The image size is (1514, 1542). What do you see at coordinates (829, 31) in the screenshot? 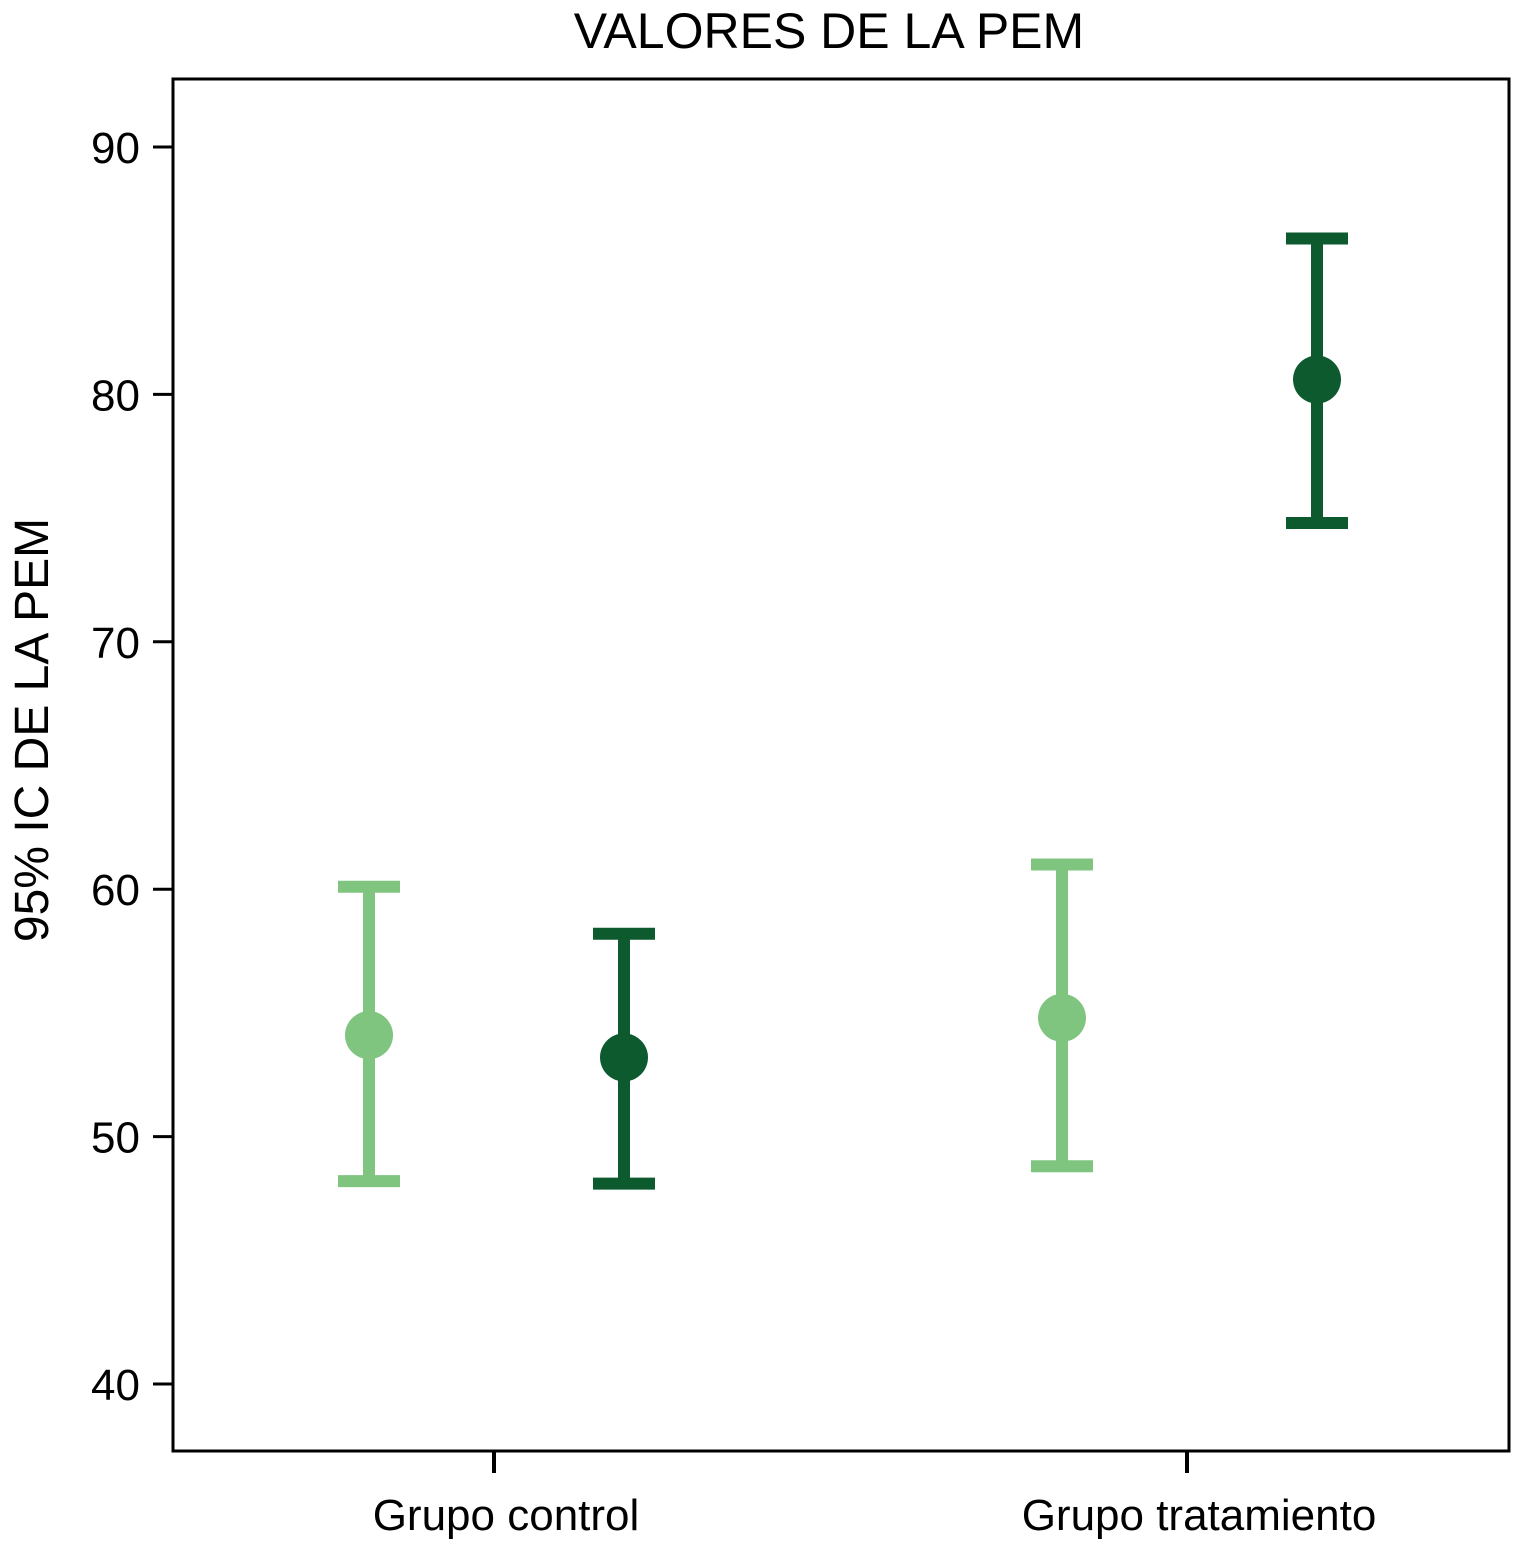
I see `chart-title: VALORES DE LA PEM` at bounding box center [829, 31].